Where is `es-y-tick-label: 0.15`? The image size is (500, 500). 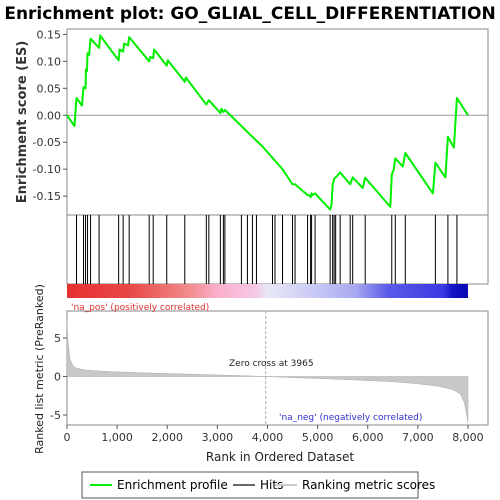 es-y-tick-label: 0.15 is located at coordinates (49, 34).